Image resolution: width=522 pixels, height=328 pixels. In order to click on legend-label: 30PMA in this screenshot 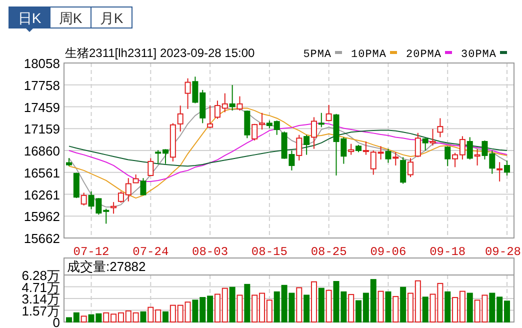, I will do `click(478, 55)`.